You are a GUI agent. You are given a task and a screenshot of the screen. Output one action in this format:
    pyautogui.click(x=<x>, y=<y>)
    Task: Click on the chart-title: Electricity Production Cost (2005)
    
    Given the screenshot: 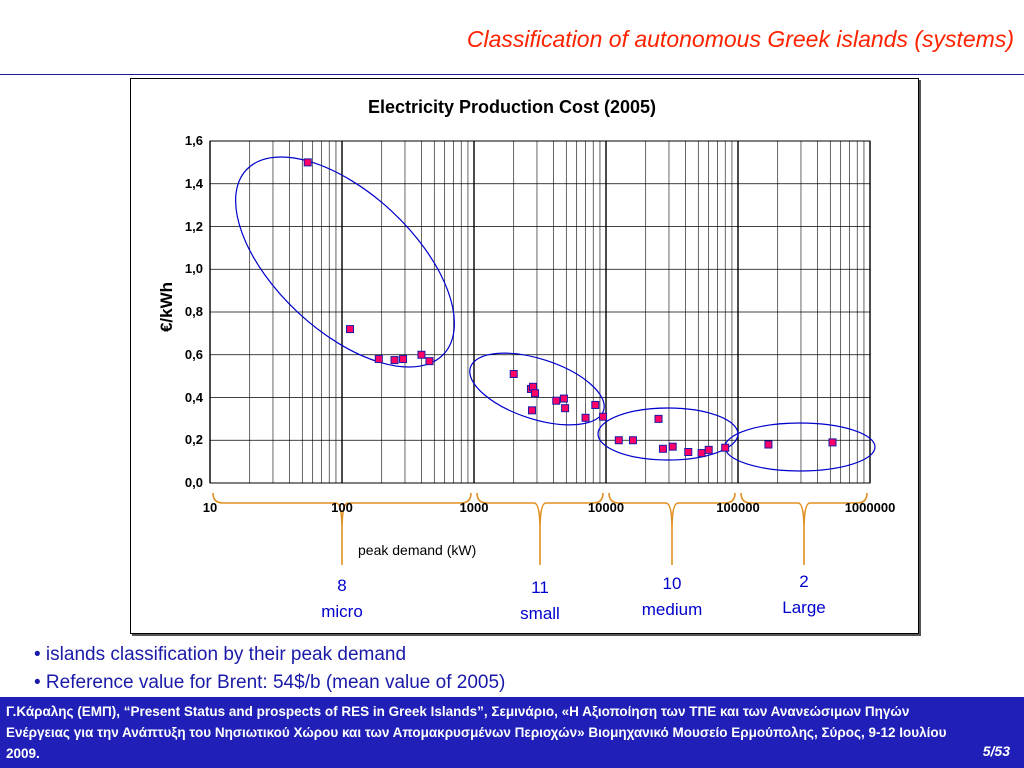 What is the action you would take?
    pyautogui.click(x=512, y=107)
    